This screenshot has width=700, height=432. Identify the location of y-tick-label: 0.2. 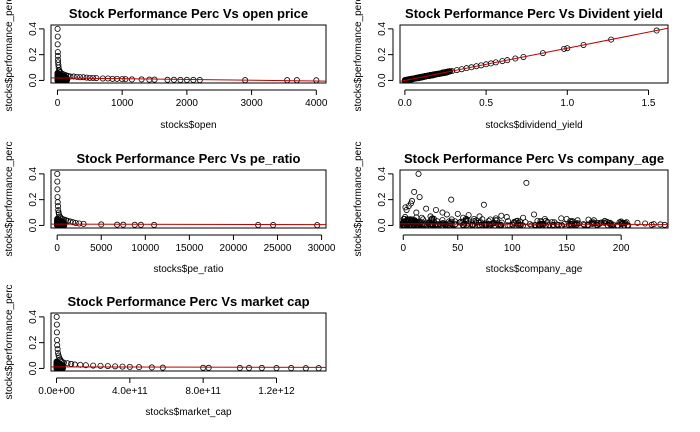
(33, 199).